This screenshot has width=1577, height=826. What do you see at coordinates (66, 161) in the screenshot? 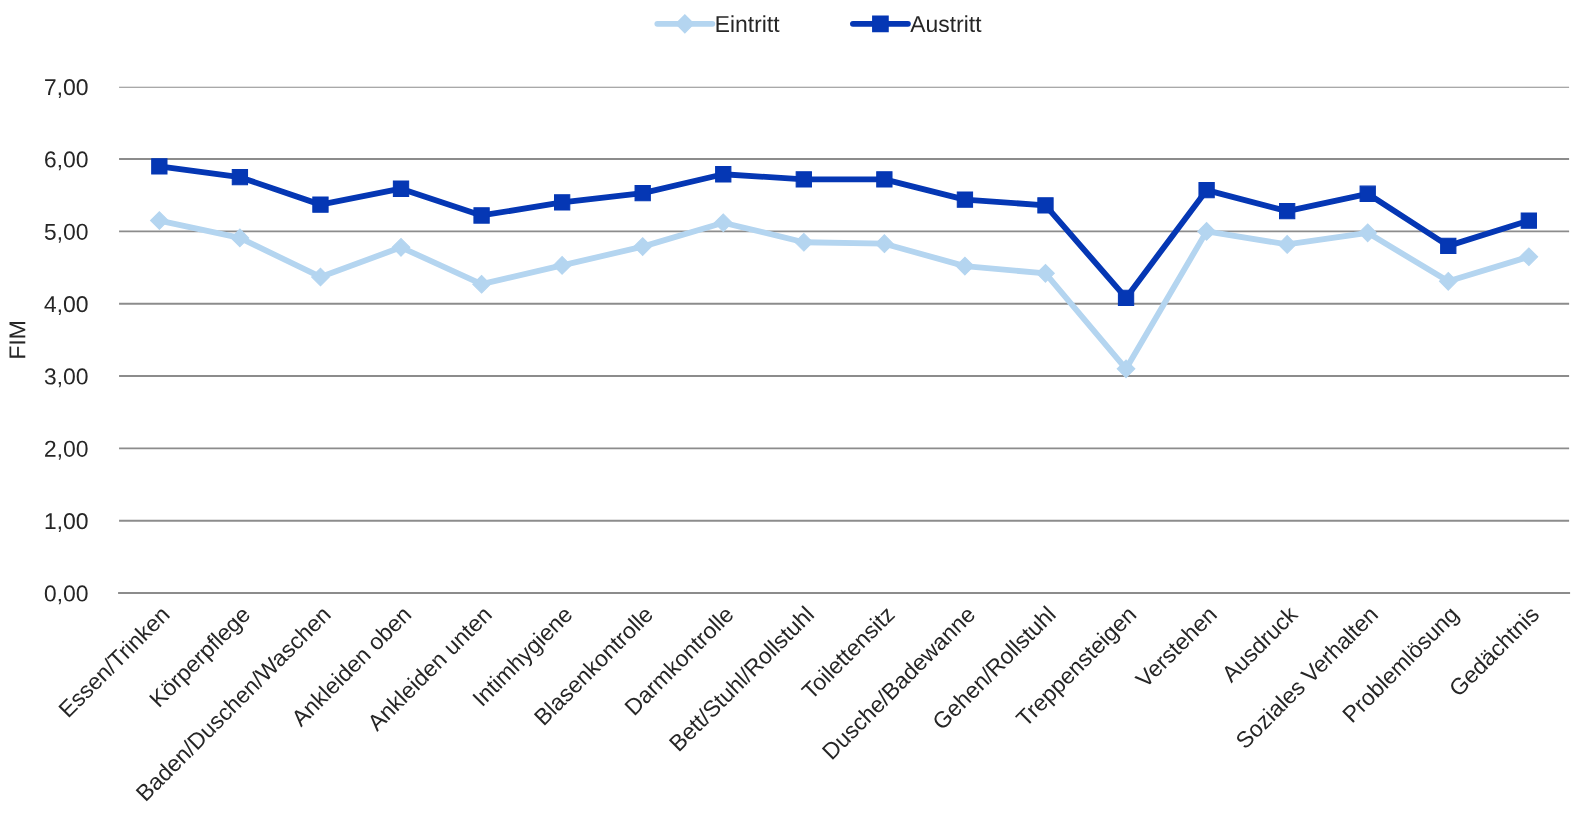
I see `y-tick-label: 6,00` at bounding box center [66, 161].